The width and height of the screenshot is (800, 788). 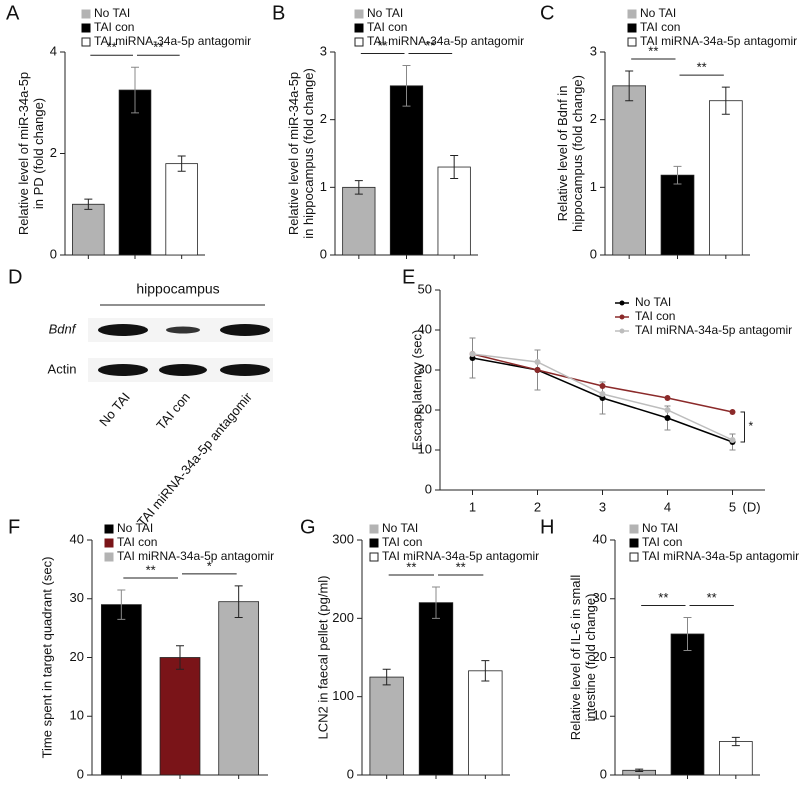 What do you see at coordinates (622, 331) in the screenshot?
I see `legend-marker` at bounding box center [622, 331].